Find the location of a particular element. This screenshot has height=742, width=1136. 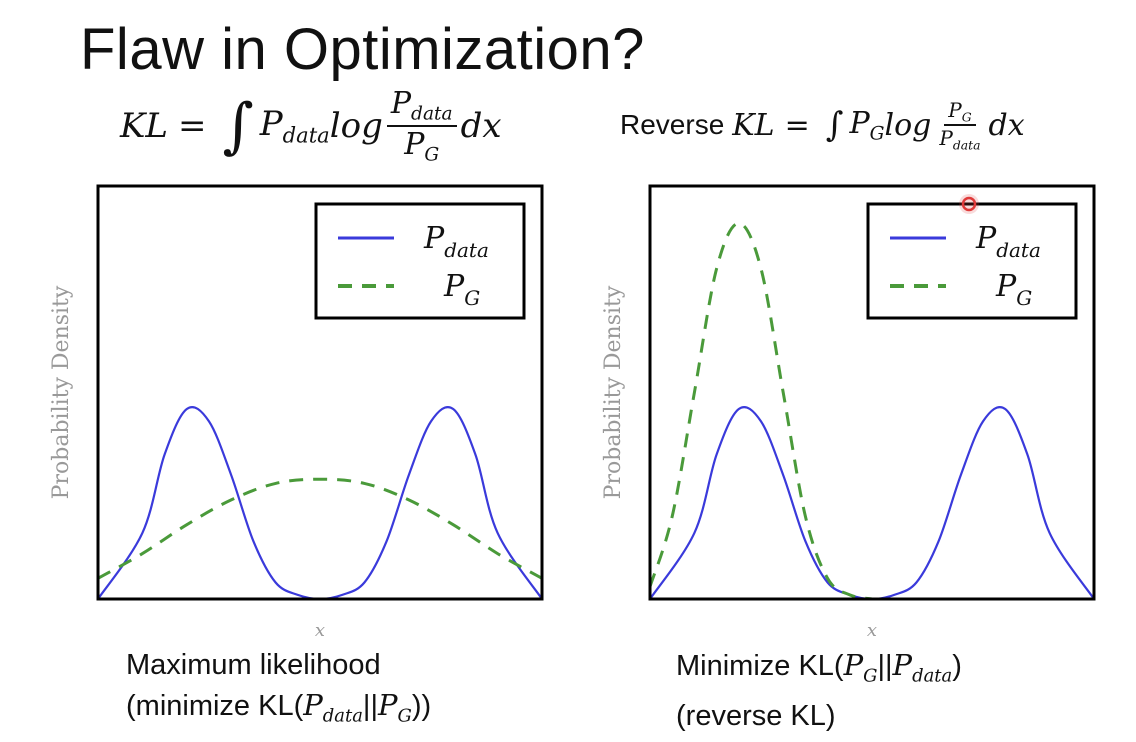

reverse-kl-formula: Reverse KL = ∫ PG log PG Pdata dx is located at coordinates (822, 125).